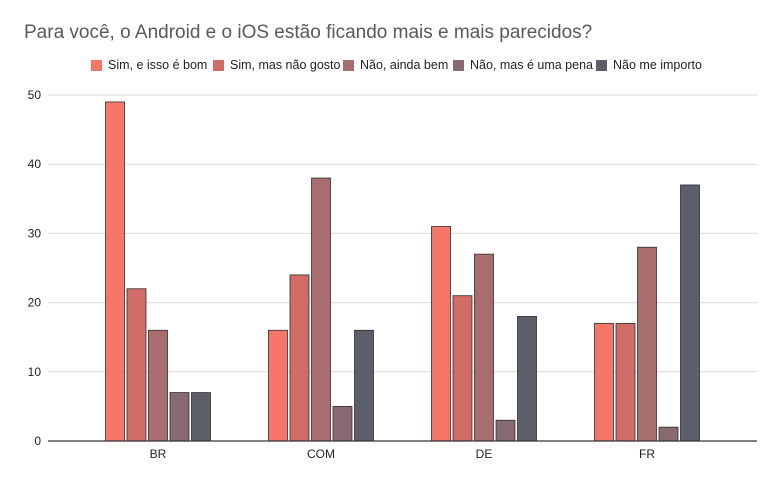 Image resolution: width=782 pixels, height=484 pixels. Describe the element at coordinates (35, 372) in the screenshot. I see `y-tick-label: 10` at that location.